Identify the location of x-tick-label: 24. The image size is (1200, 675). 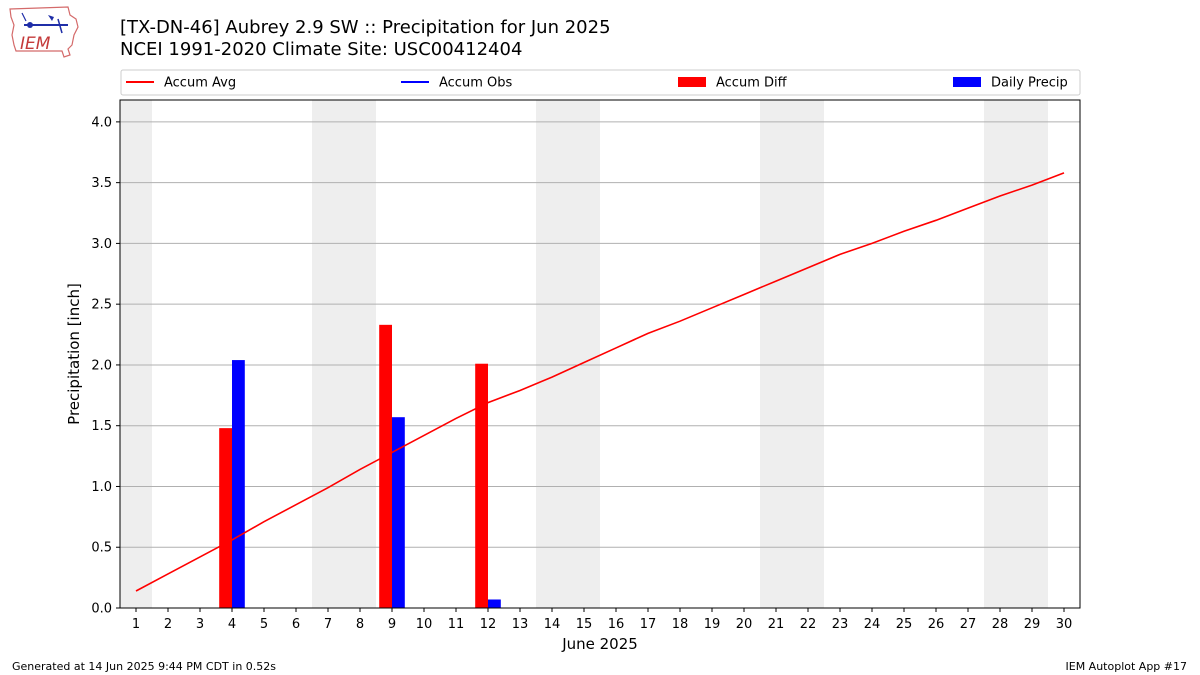
(872, 624).